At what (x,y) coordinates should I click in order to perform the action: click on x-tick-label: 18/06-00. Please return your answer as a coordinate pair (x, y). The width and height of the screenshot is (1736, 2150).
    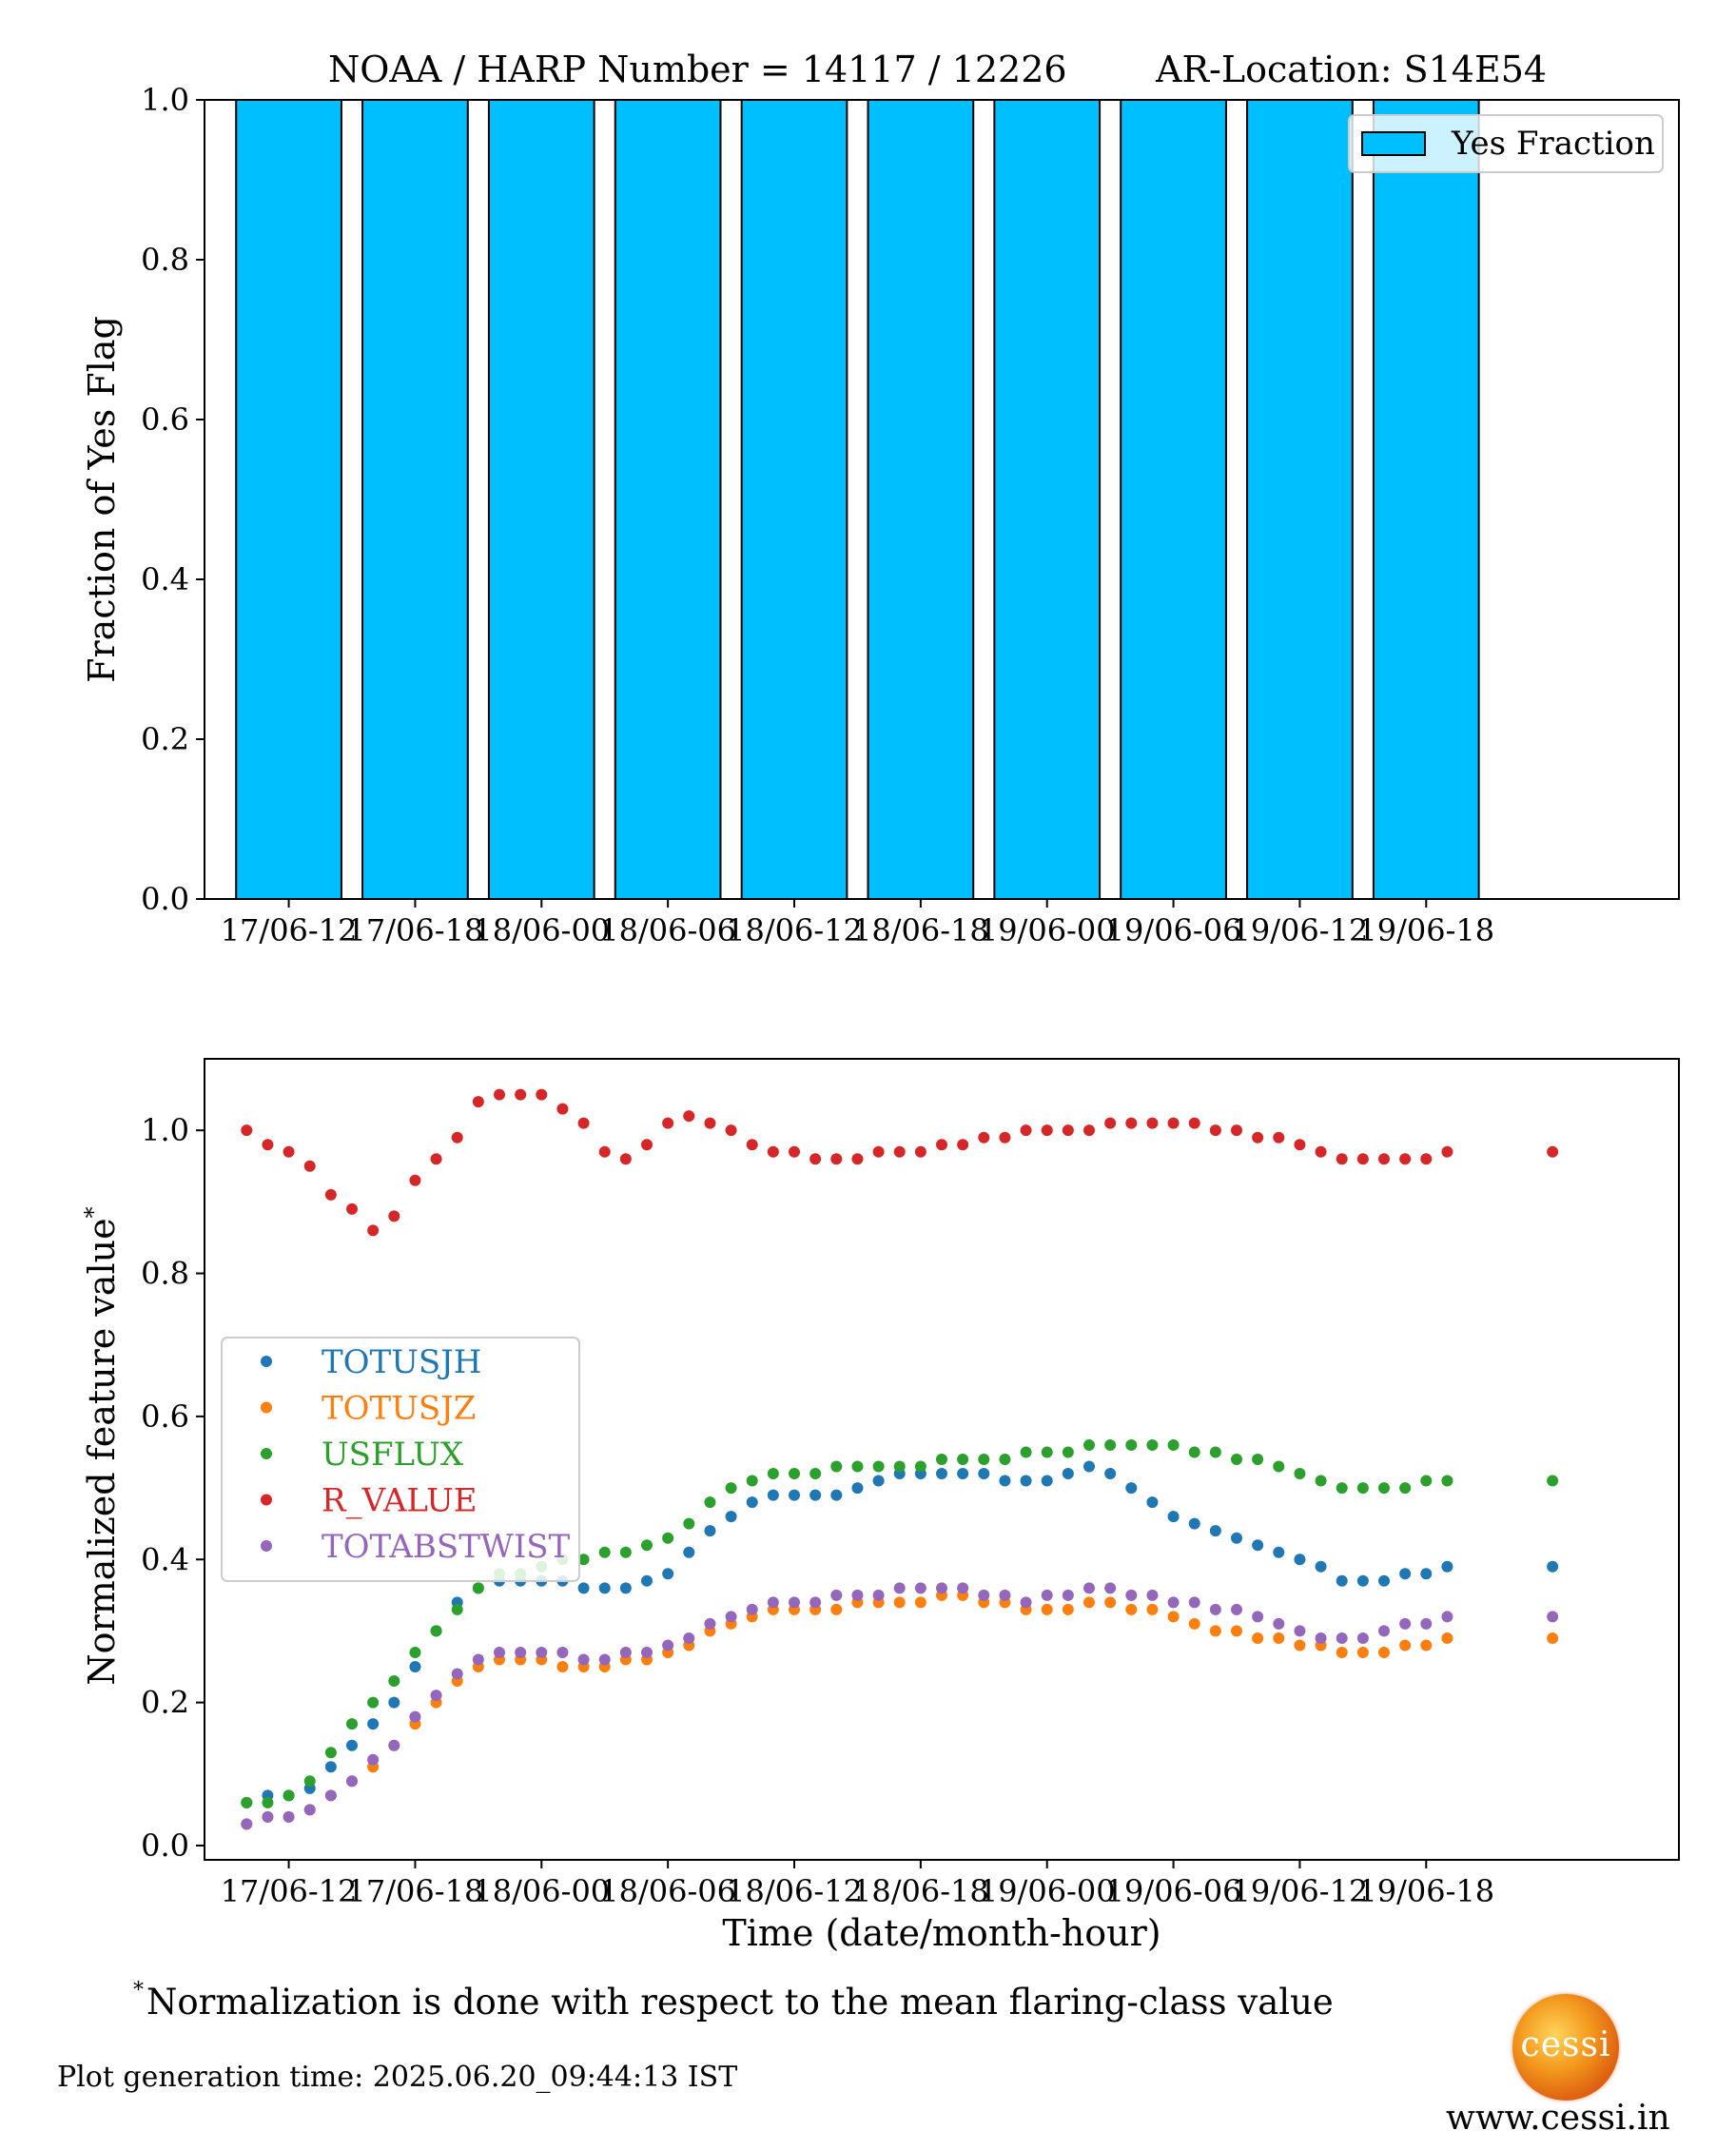
    Looking at the image, I should click on (541, 1891).